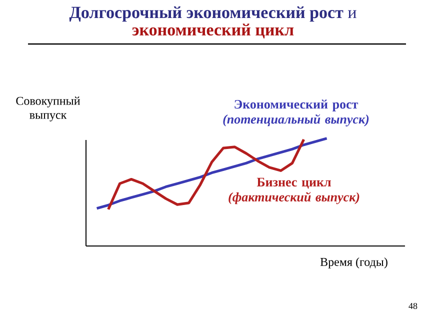 Image resolution: width=427 pixels, height=320 pixels. What do you see at coordinates (413, 306) in the screenshot?
I see `text: 48` at bounding box center [413, 306].